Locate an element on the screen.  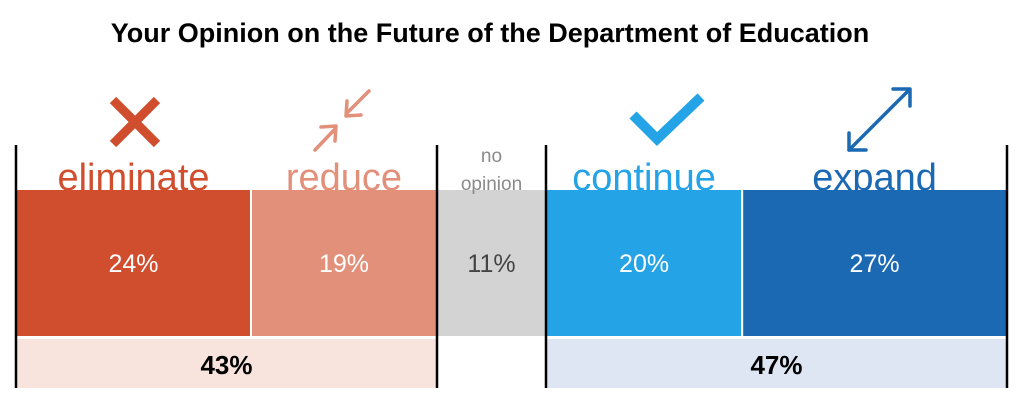
category-label-no-opinion-line1: no is located at coordinates (491, 156).